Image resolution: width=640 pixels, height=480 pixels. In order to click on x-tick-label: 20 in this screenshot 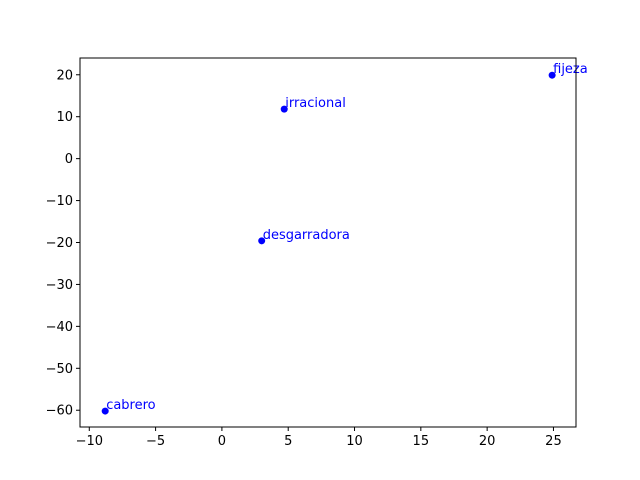, I will do `click(487, 441)`.